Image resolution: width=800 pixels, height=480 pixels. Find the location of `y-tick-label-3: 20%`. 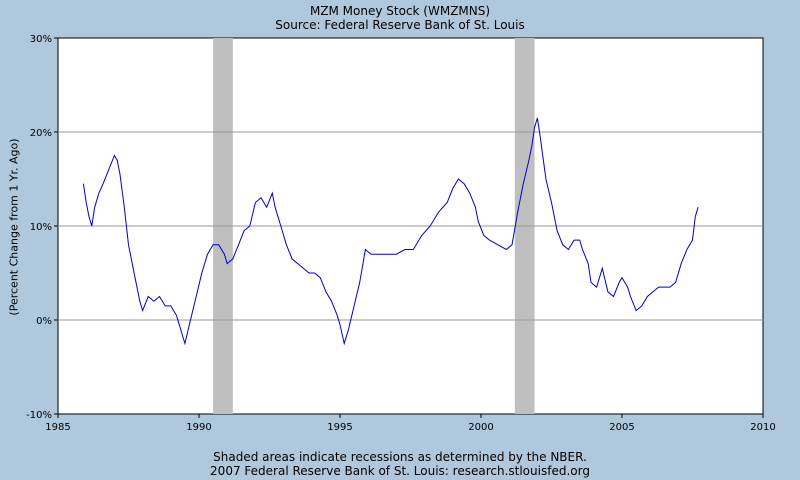

y-tick-label-3: 20% is located at coordinates (41, 133).